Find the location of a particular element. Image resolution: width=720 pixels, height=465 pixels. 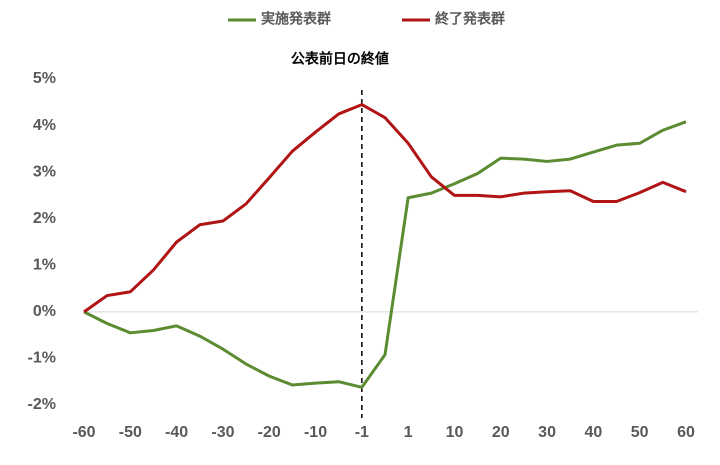

y-tick-label: 3% is located at coordinates (44, 171).